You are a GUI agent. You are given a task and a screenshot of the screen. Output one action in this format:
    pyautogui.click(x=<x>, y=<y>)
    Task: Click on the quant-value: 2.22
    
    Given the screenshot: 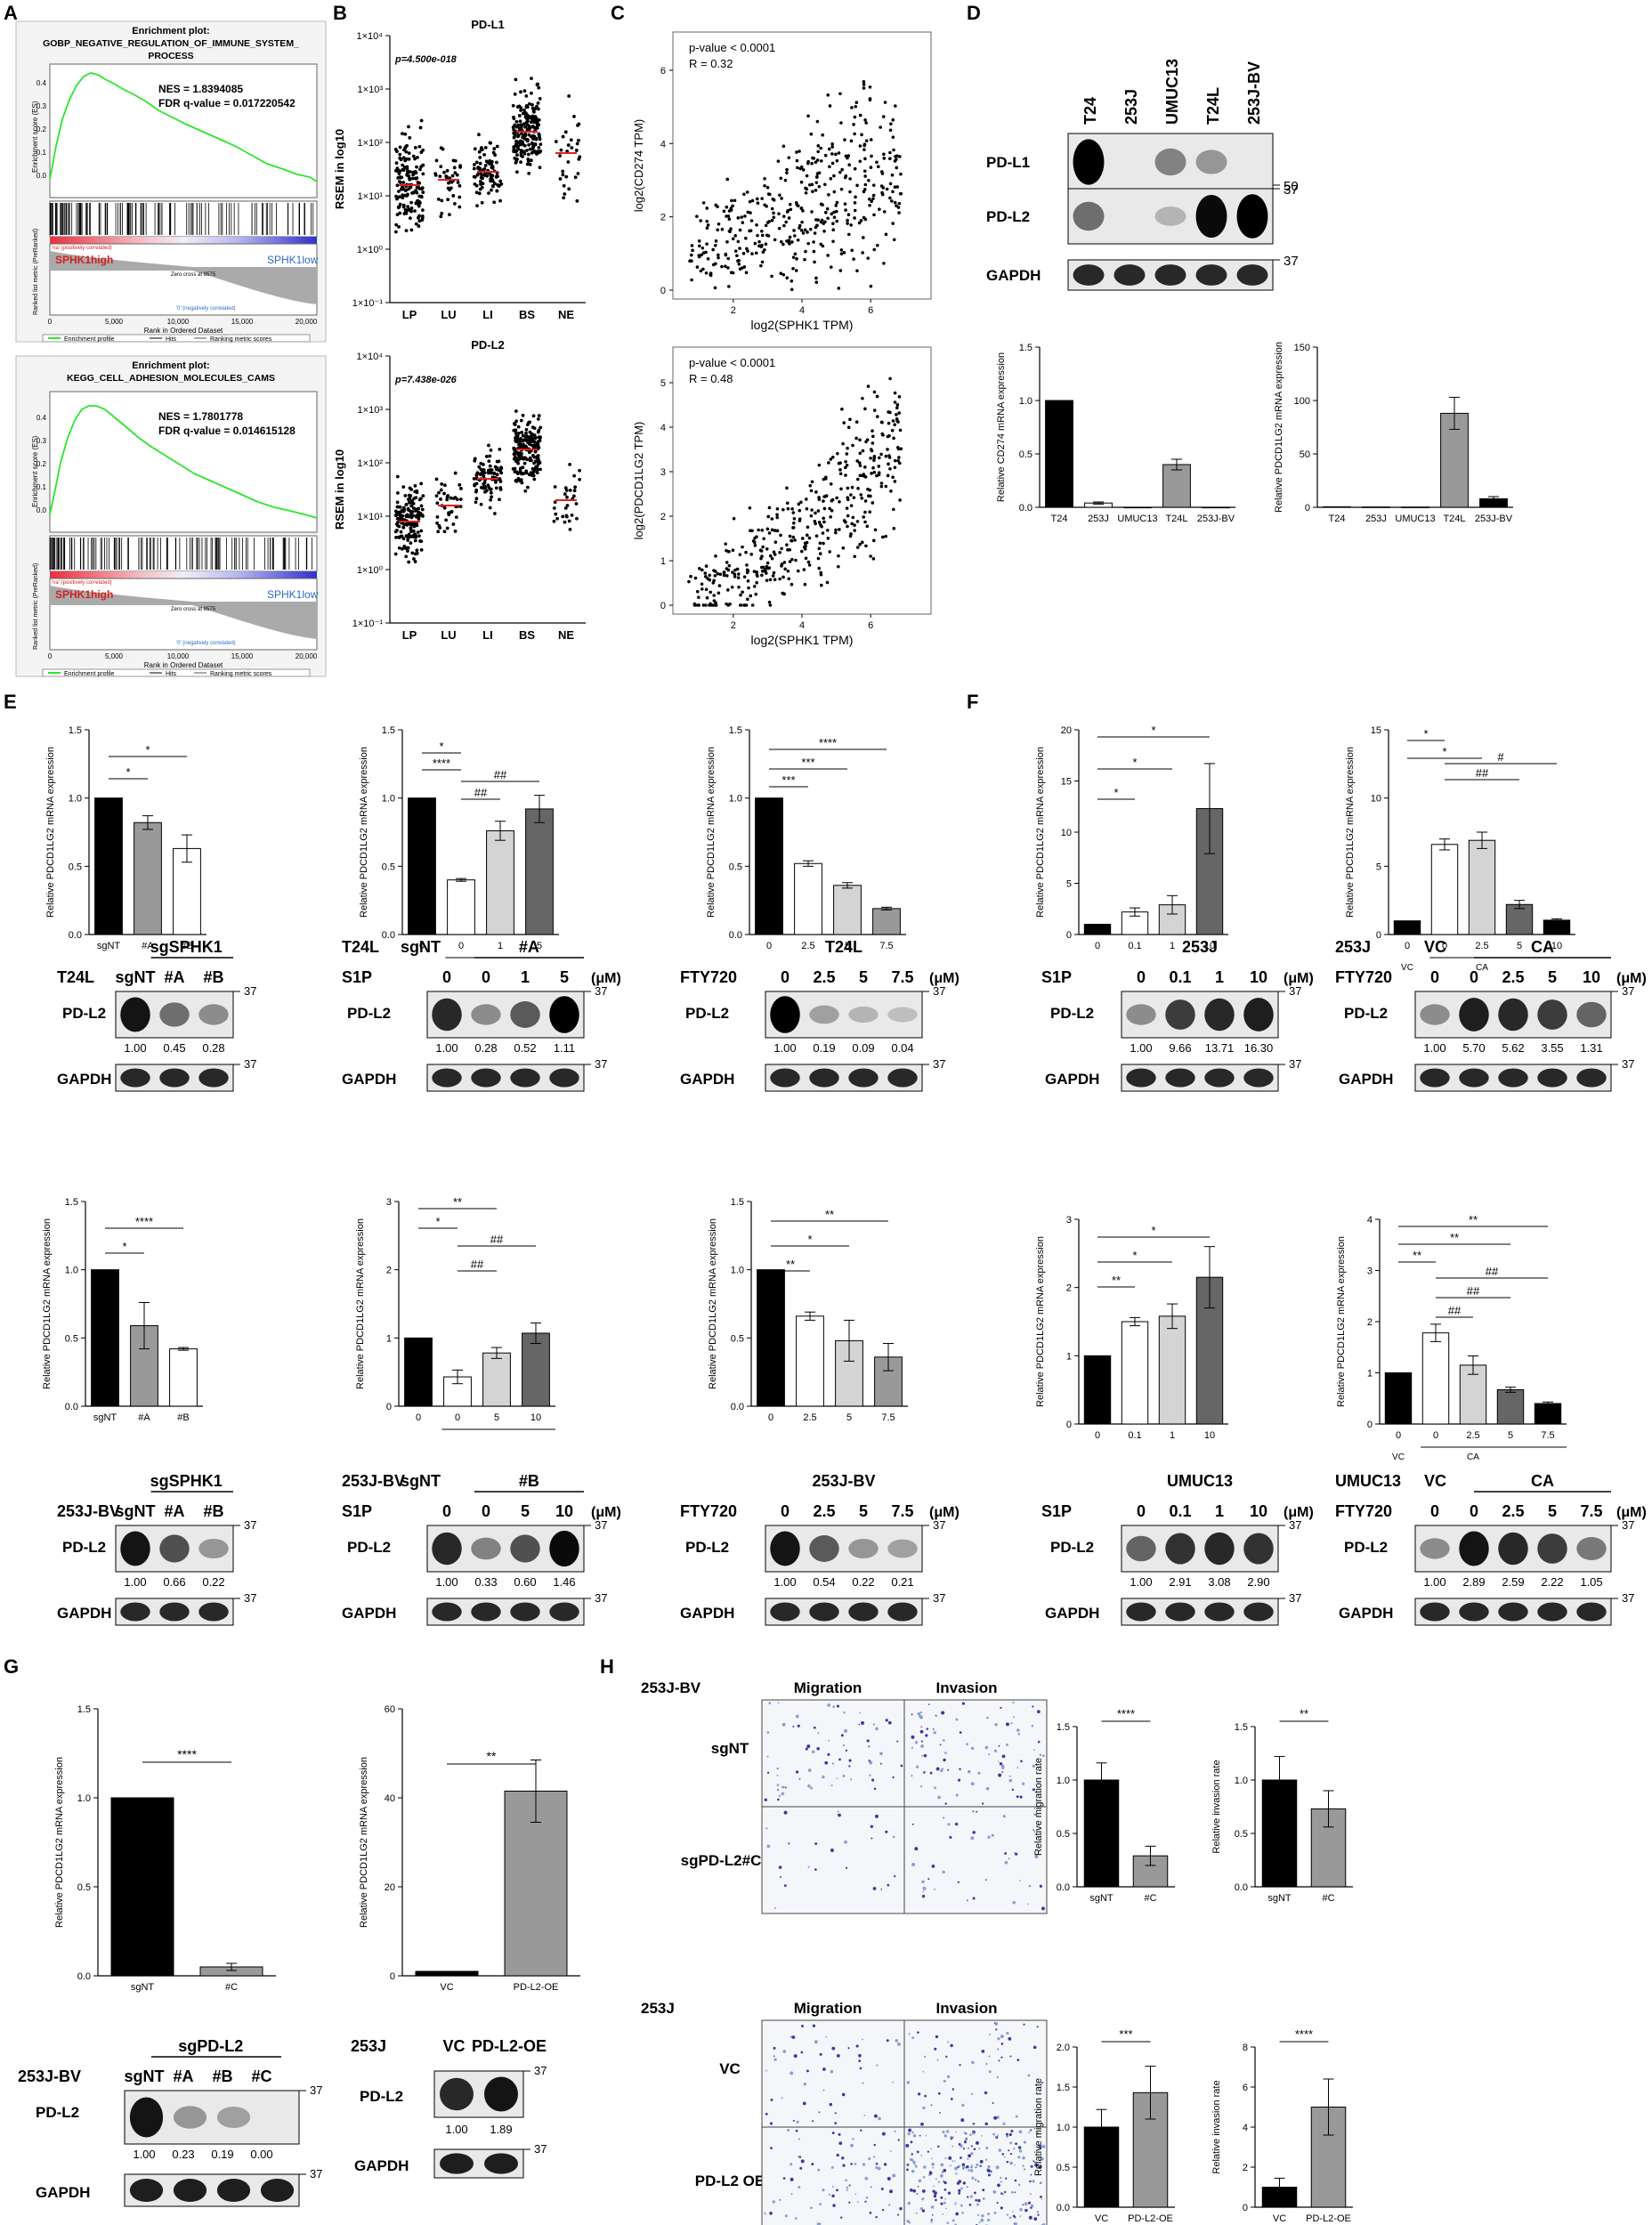 What is the action you would take?
    pyautogui.click(x=1552, y=1582)
    